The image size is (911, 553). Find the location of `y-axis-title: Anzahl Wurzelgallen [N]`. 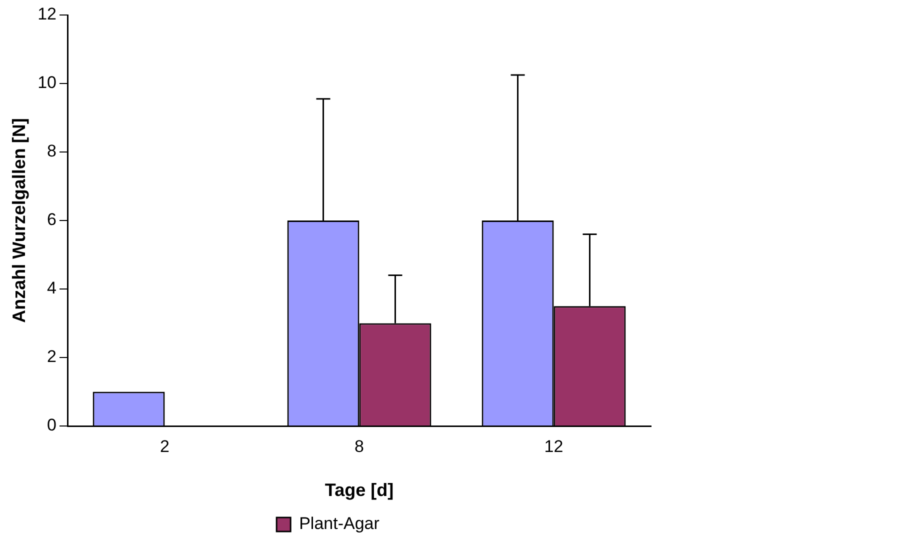

y-axis-title: Anzahl Wurzelgallen [N] is located at coordinates (18, 220).